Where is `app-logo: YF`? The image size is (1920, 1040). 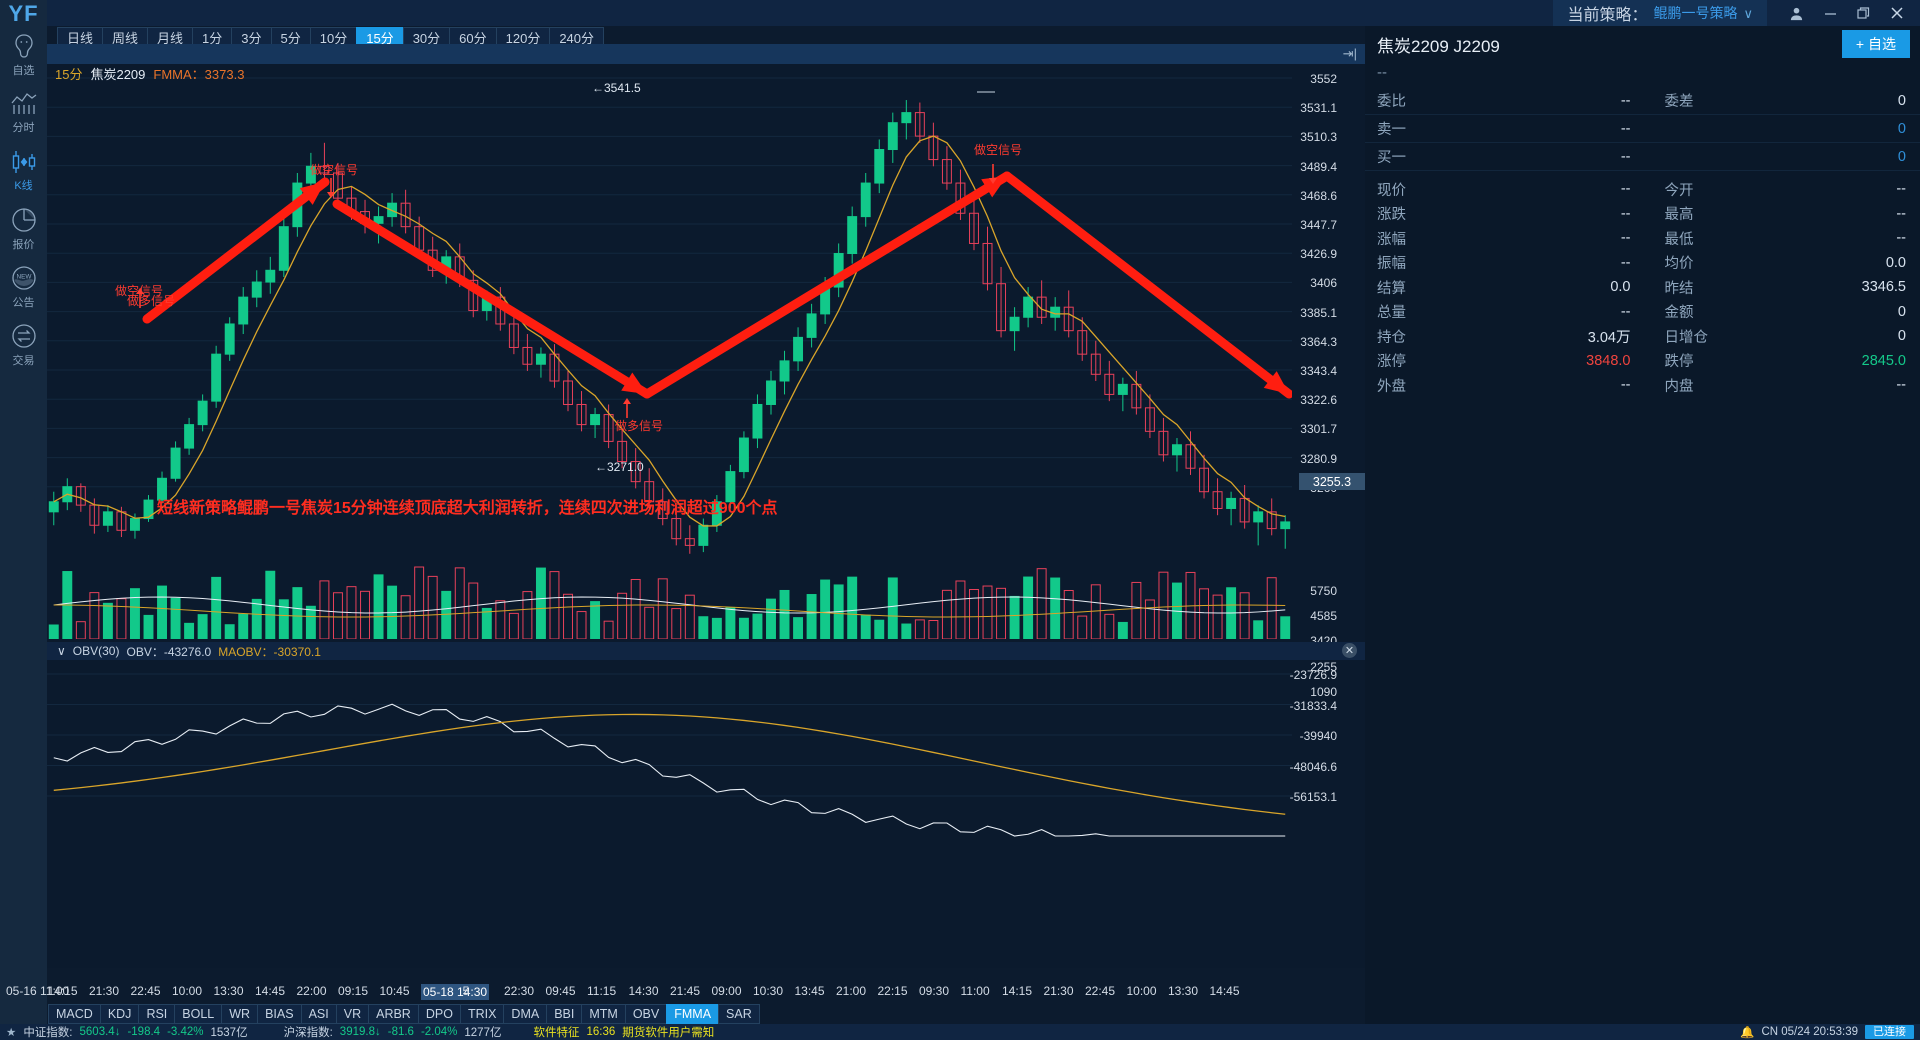 app-logo: YF is located at coordinates (23, 13).